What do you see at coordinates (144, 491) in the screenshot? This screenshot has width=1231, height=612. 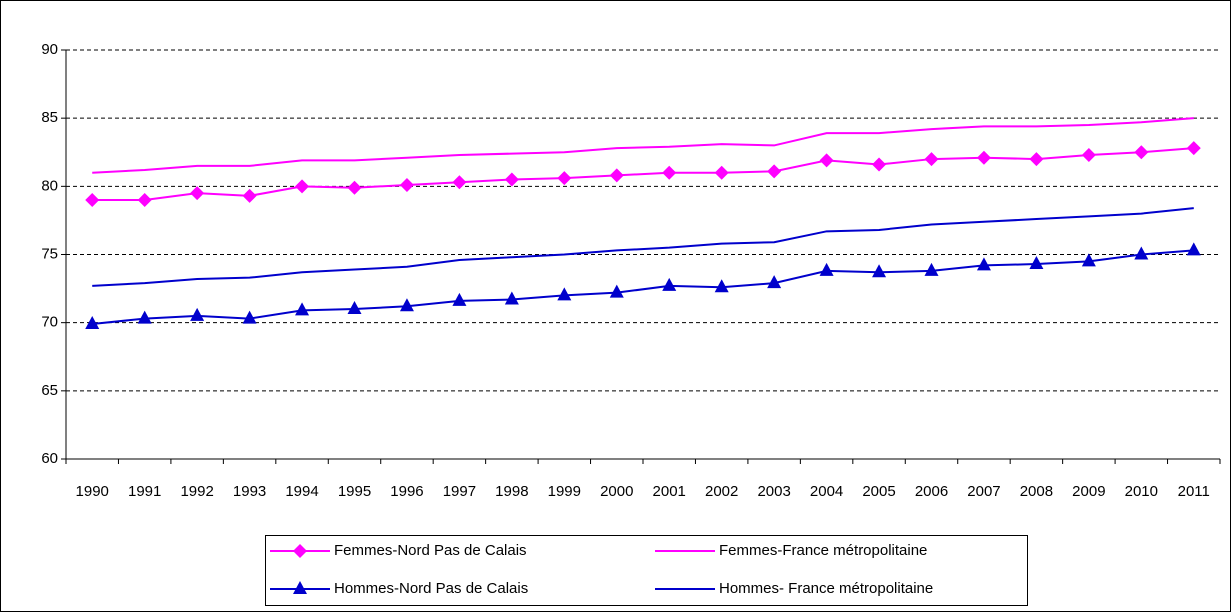 I see `x-tick-label: 1991` at bounding box center [144, 491].